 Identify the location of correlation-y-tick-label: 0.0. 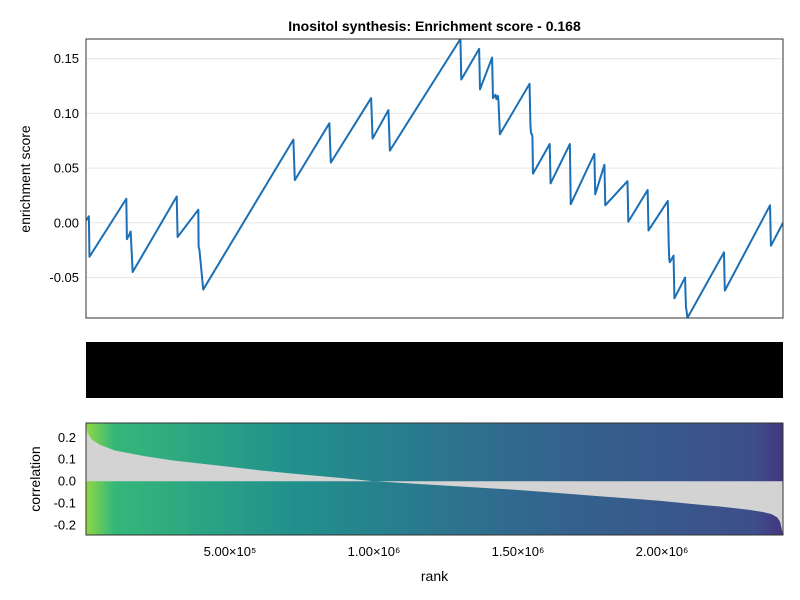
(67, 481).